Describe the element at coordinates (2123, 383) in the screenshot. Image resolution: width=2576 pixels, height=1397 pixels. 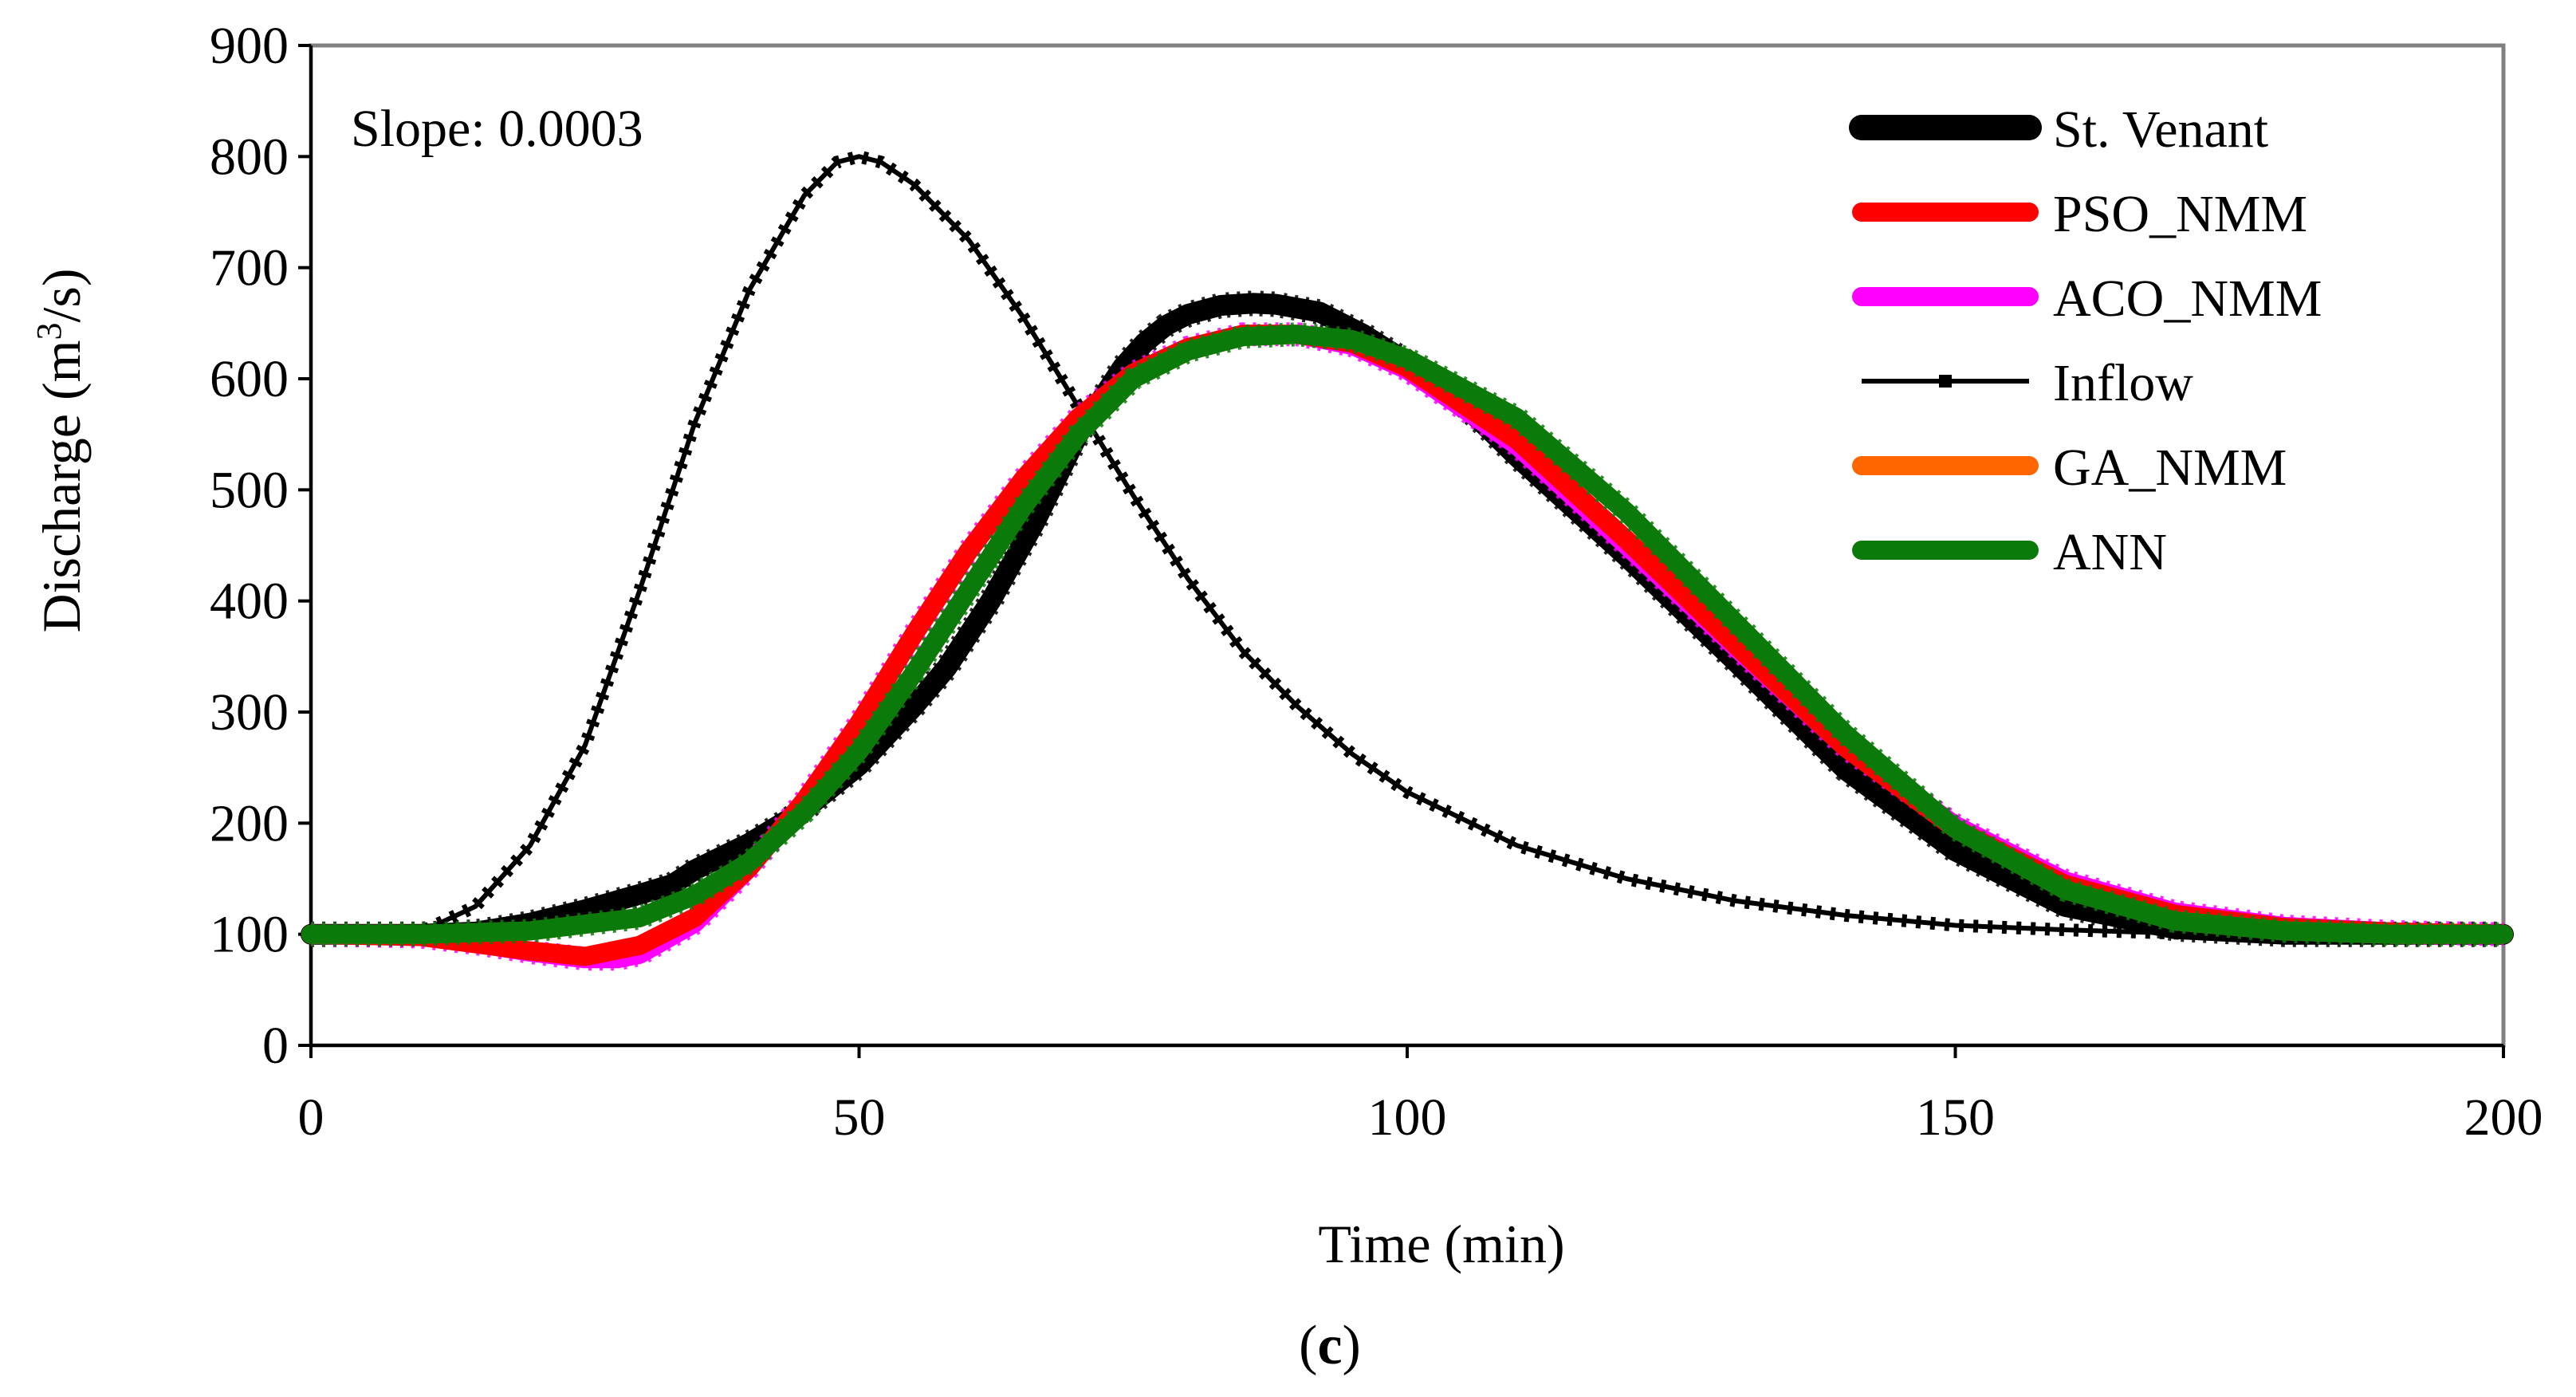
I see `legend-label-inflow: Inflow` at that location.